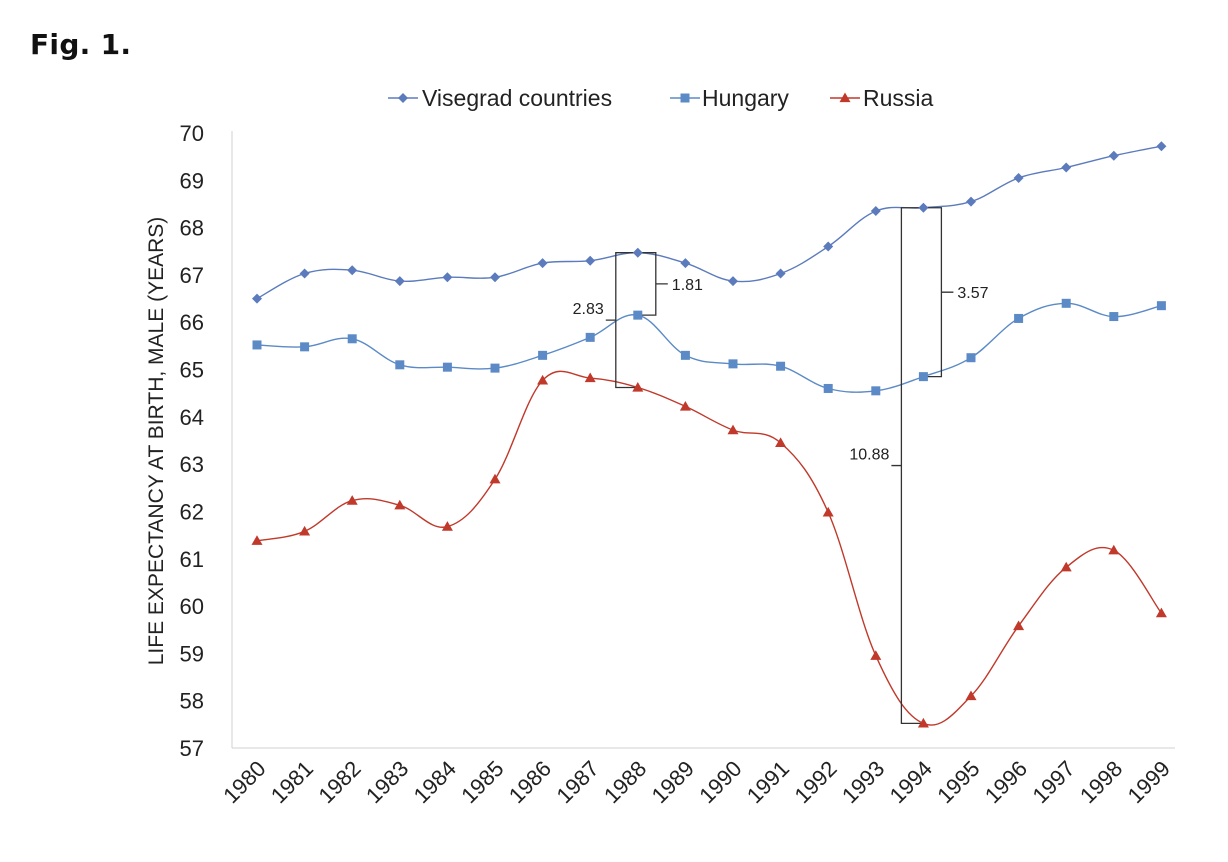  What do you see at coordinates (709, 347) in the screenshot?
I see `series-line-hungary` at bounding box center [709, 347].